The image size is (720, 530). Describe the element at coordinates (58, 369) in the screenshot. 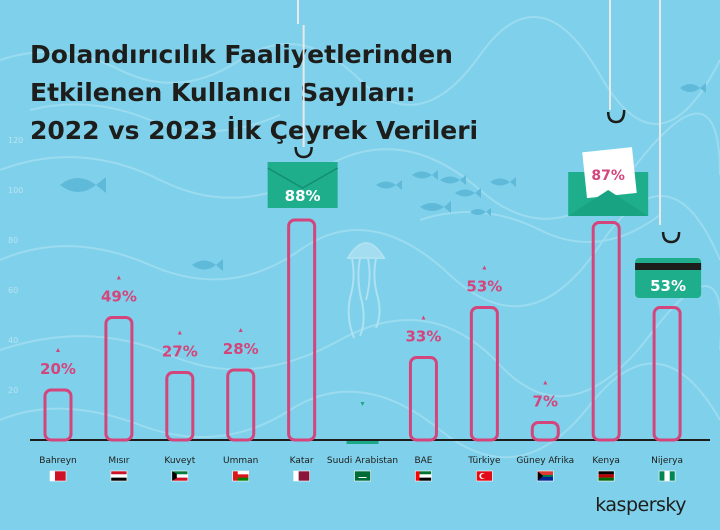

I see `value-label: 20%` at that location.